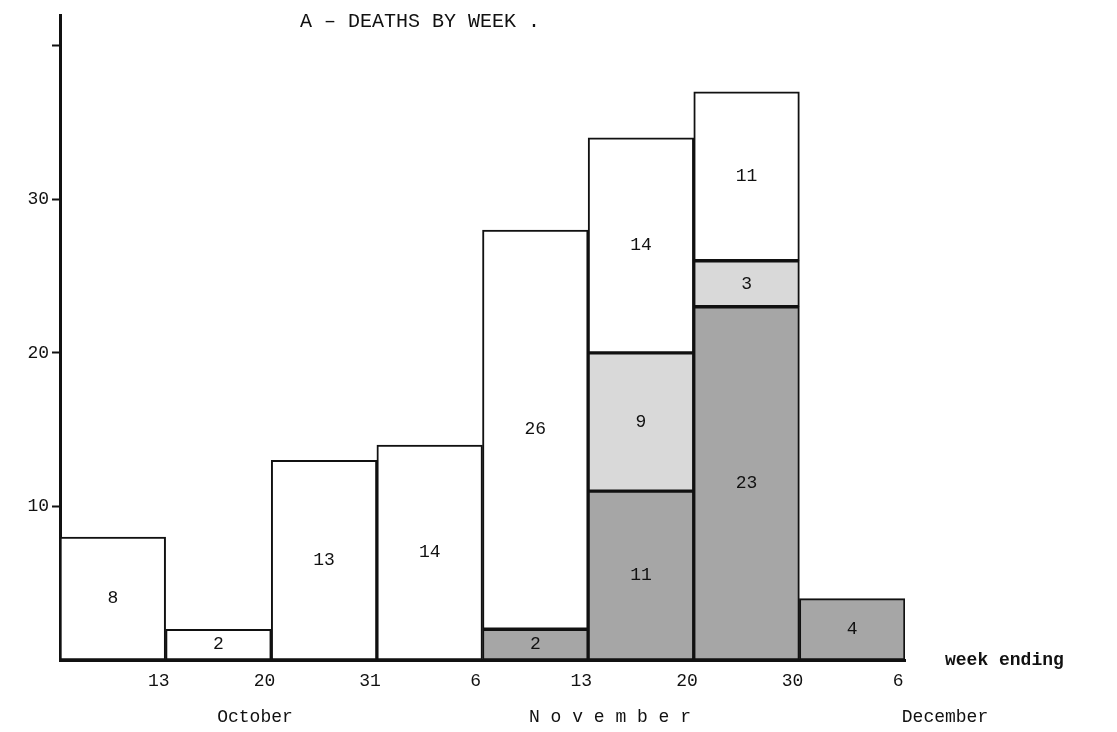 This screenshot has width=1117, height=732. Describe the element at coordinates (370, 680) in the screenshot. I see `x-tick-label: 31` at that location.